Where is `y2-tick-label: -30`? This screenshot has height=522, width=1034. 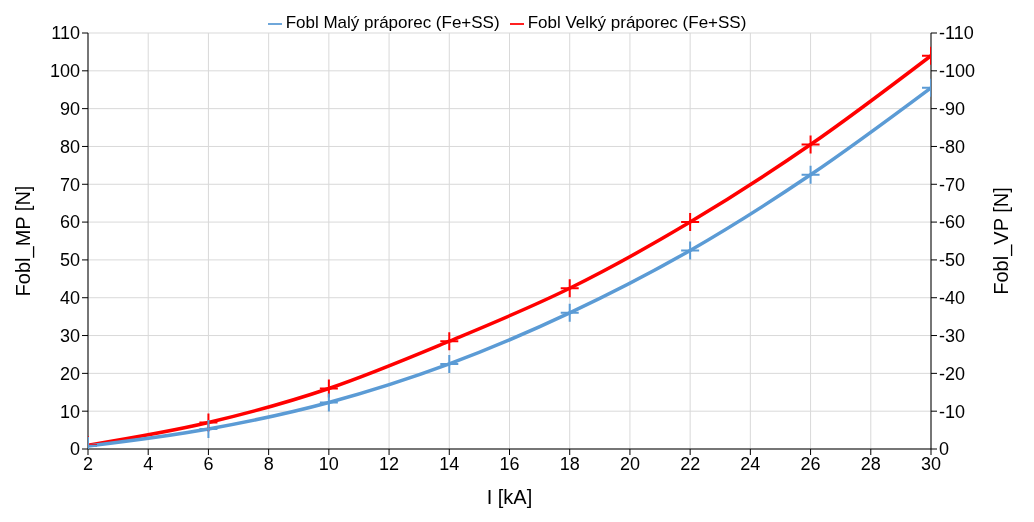
y2-tick-label: -30 is located at coordinates (952, 335).